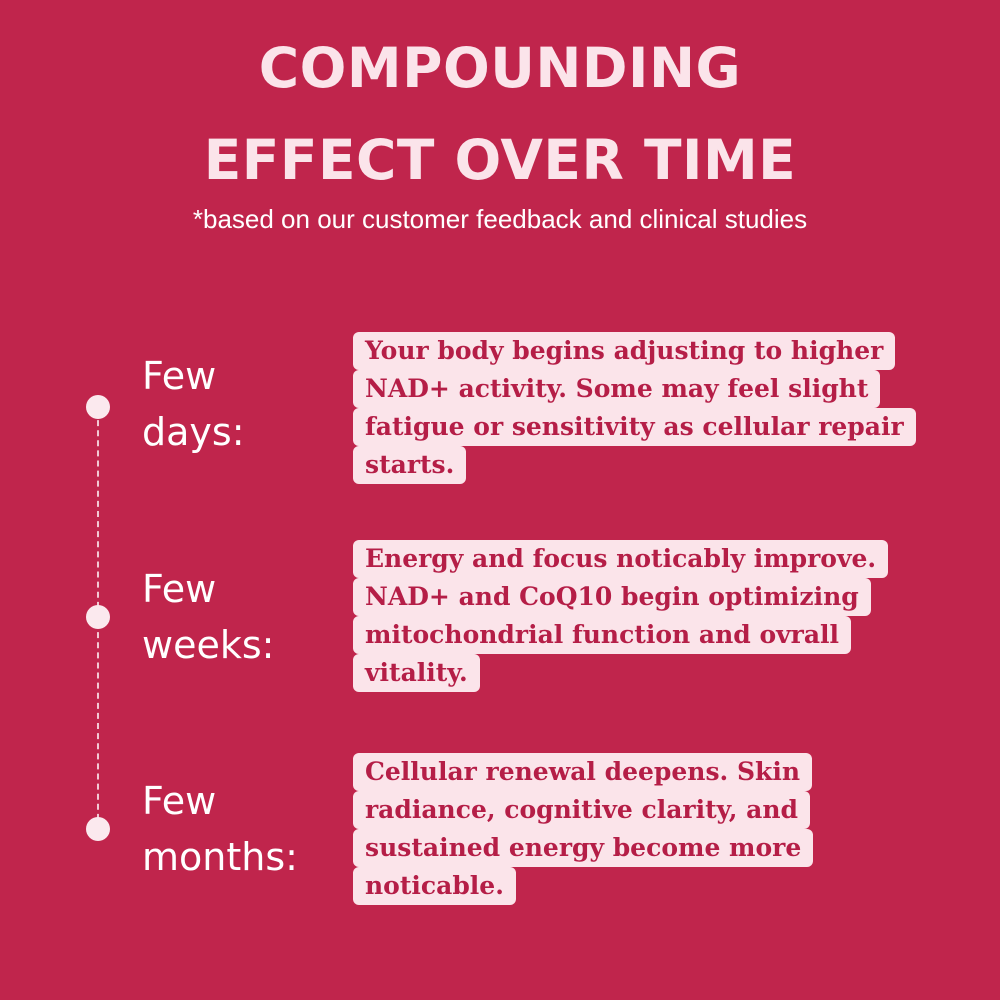 The width and height of the screenshot is (1000, 1000). What do you see at coordinates (208, 617) in the screenshot?
I see `stage-label-weeks: Few weeks:` at bounding box center [208, 617].